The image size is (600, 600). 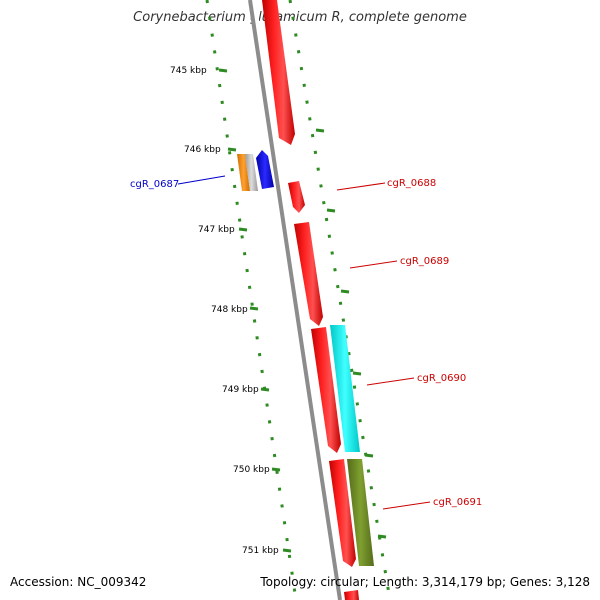 What do you see at coordinates (202, 150) in the screenshot?
I see `tick-label: 746 kbp` at bounding box center [202, 150].